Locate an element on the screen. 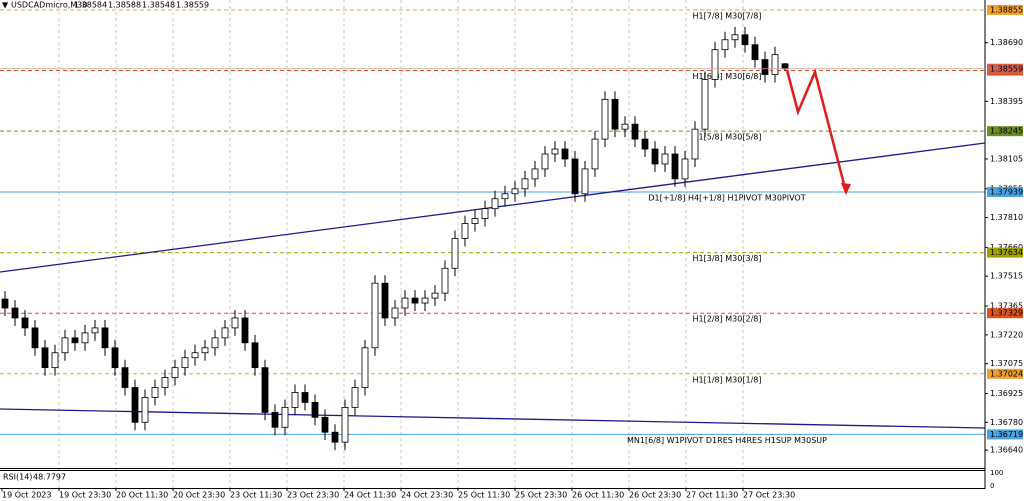  y-tick-label: 1.36925 is located at coordinates (1006, 393).